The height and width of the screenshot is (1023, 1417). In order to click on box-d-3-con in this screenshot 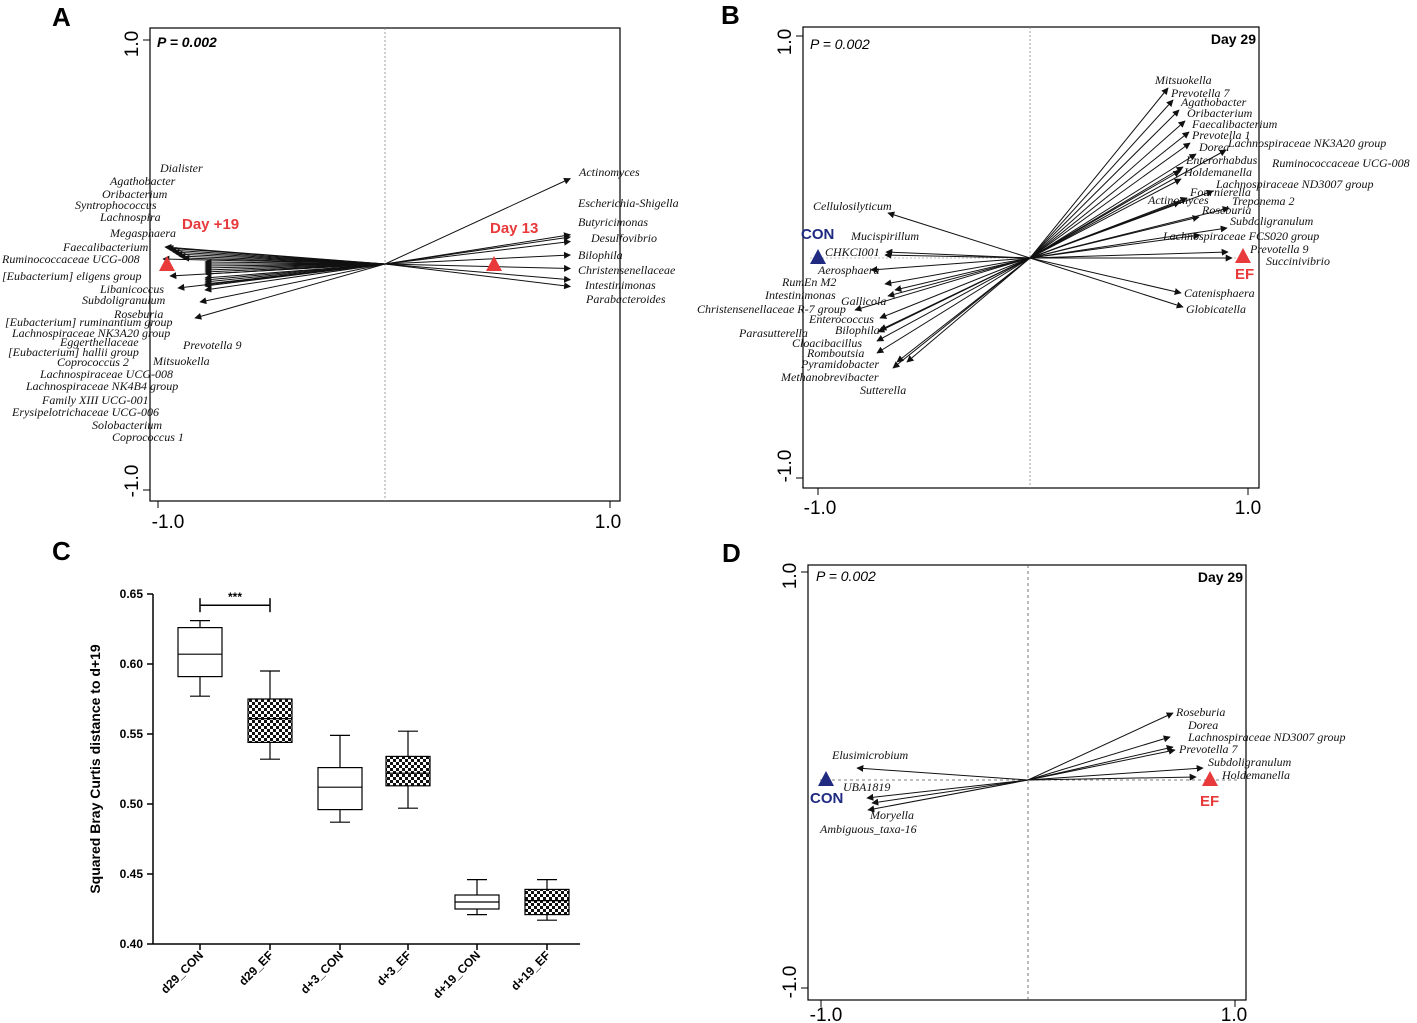, I will do `click(340, 778)`.